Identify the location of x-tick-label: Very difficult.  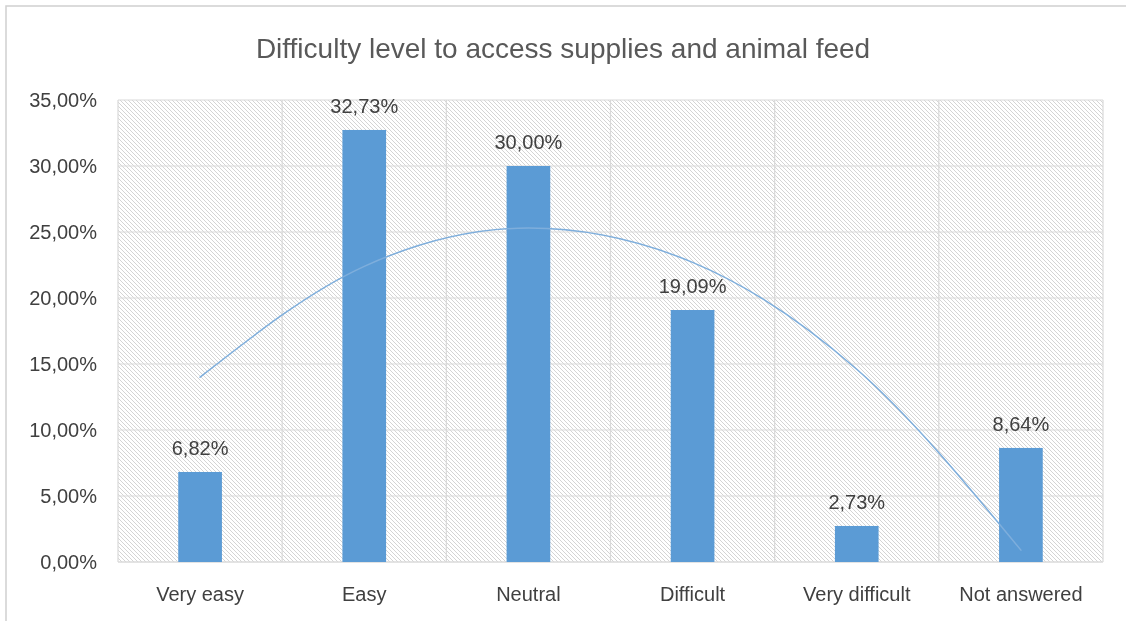
(857, 594).